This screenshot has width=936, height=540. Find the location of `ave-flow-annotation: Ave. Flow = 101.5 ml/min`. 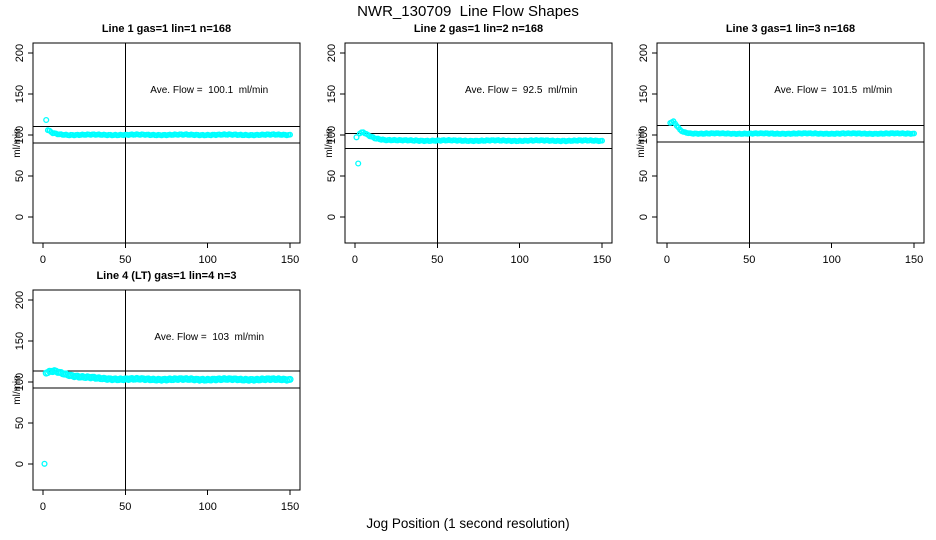

ave-flow-annotation: Ave. Flow = 101.5 ml/min is located at coordinates (833, 90).